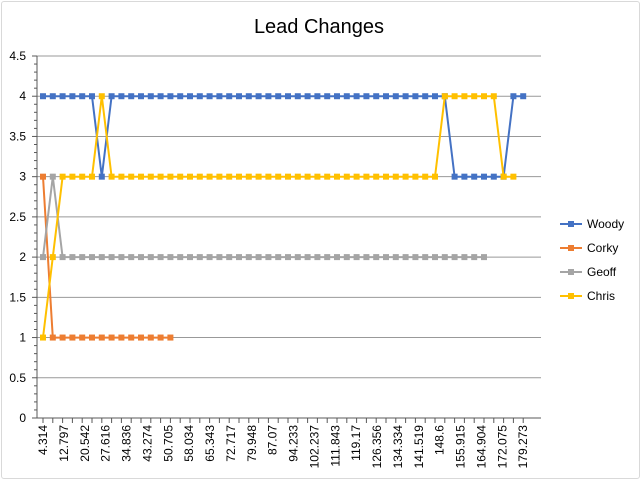 This screenshot has width=641, height=480. I want to click on x-tick-label: 172.075, so click(502, 447).